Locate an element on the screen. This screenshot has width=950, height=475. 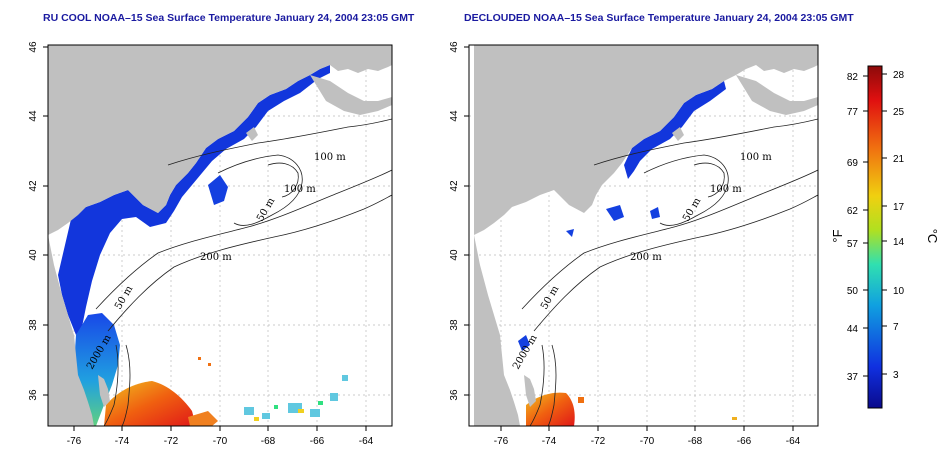
left-contour-label-2: 100 m is located at coordinates (300, 189).